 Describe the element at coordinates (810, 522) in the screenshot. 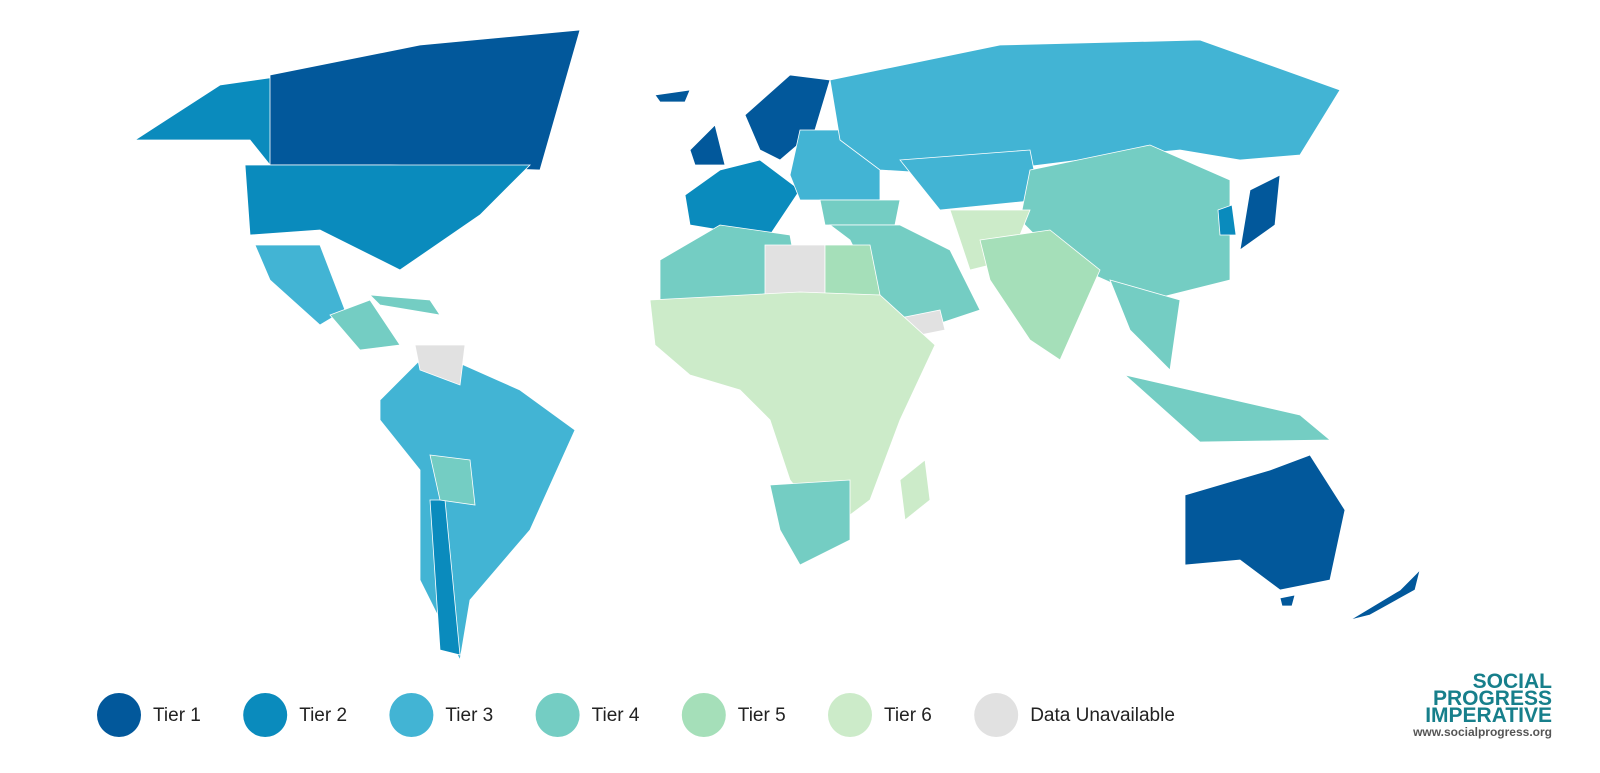

I see `southern-africa` at that location.